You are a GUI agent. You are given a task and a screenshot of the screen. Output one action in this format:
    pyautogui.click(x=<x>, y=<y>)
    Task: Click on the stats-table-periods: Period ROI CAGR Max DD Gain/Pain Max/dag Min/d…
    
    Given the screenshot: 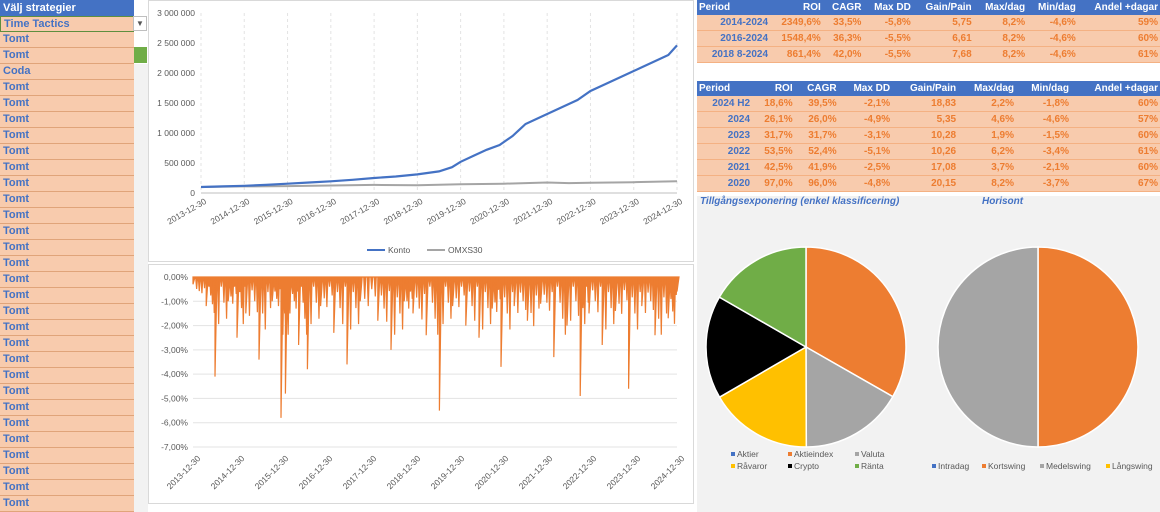 What is the action you would take?
    pyautogui.click(x=928, y=31)
    